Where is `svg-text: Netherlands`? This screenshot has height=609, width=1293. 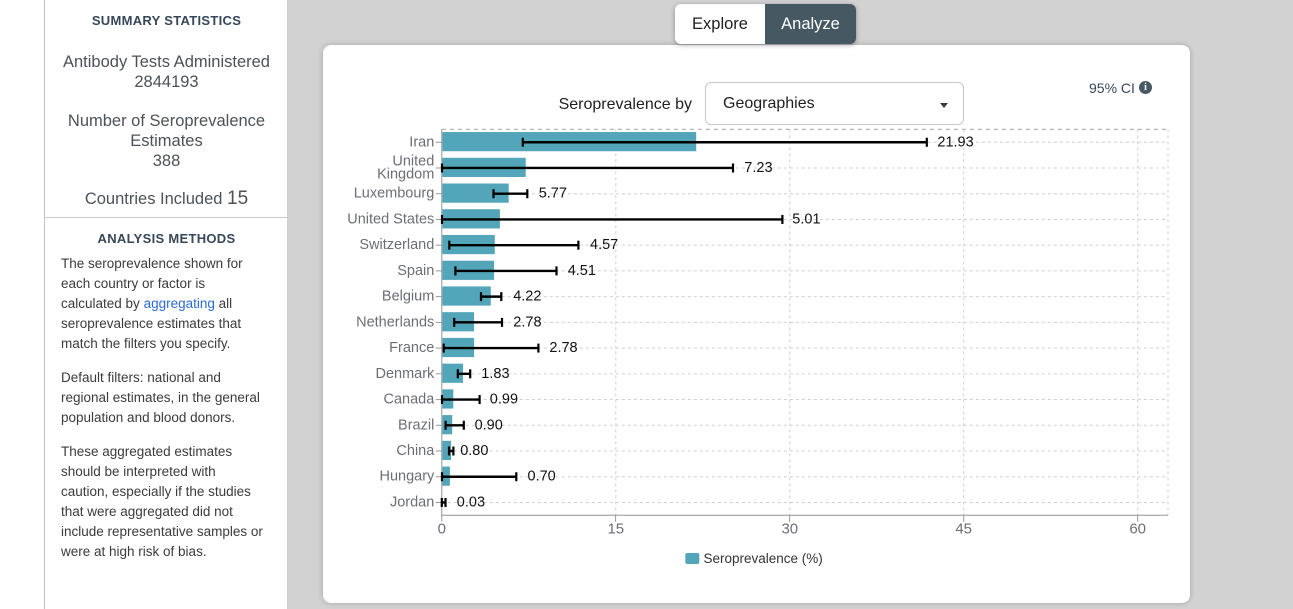 svg-text: Netherlands is located at coordinates (395, 322).